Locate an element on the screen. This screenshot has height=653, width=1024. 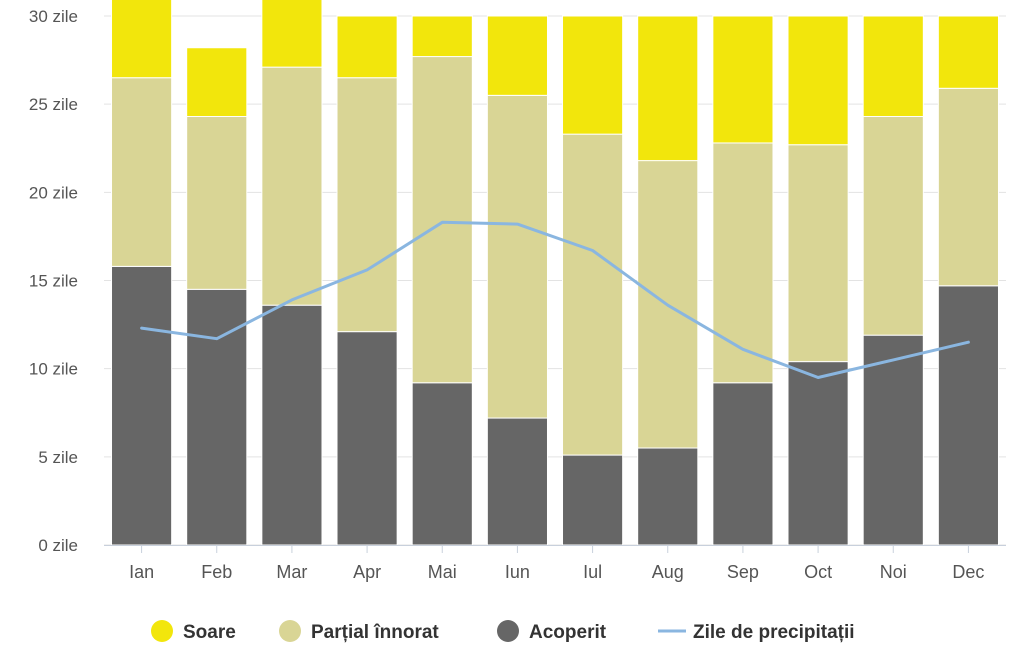
x-tick-label: Feb is located at coordinates (216, 572).